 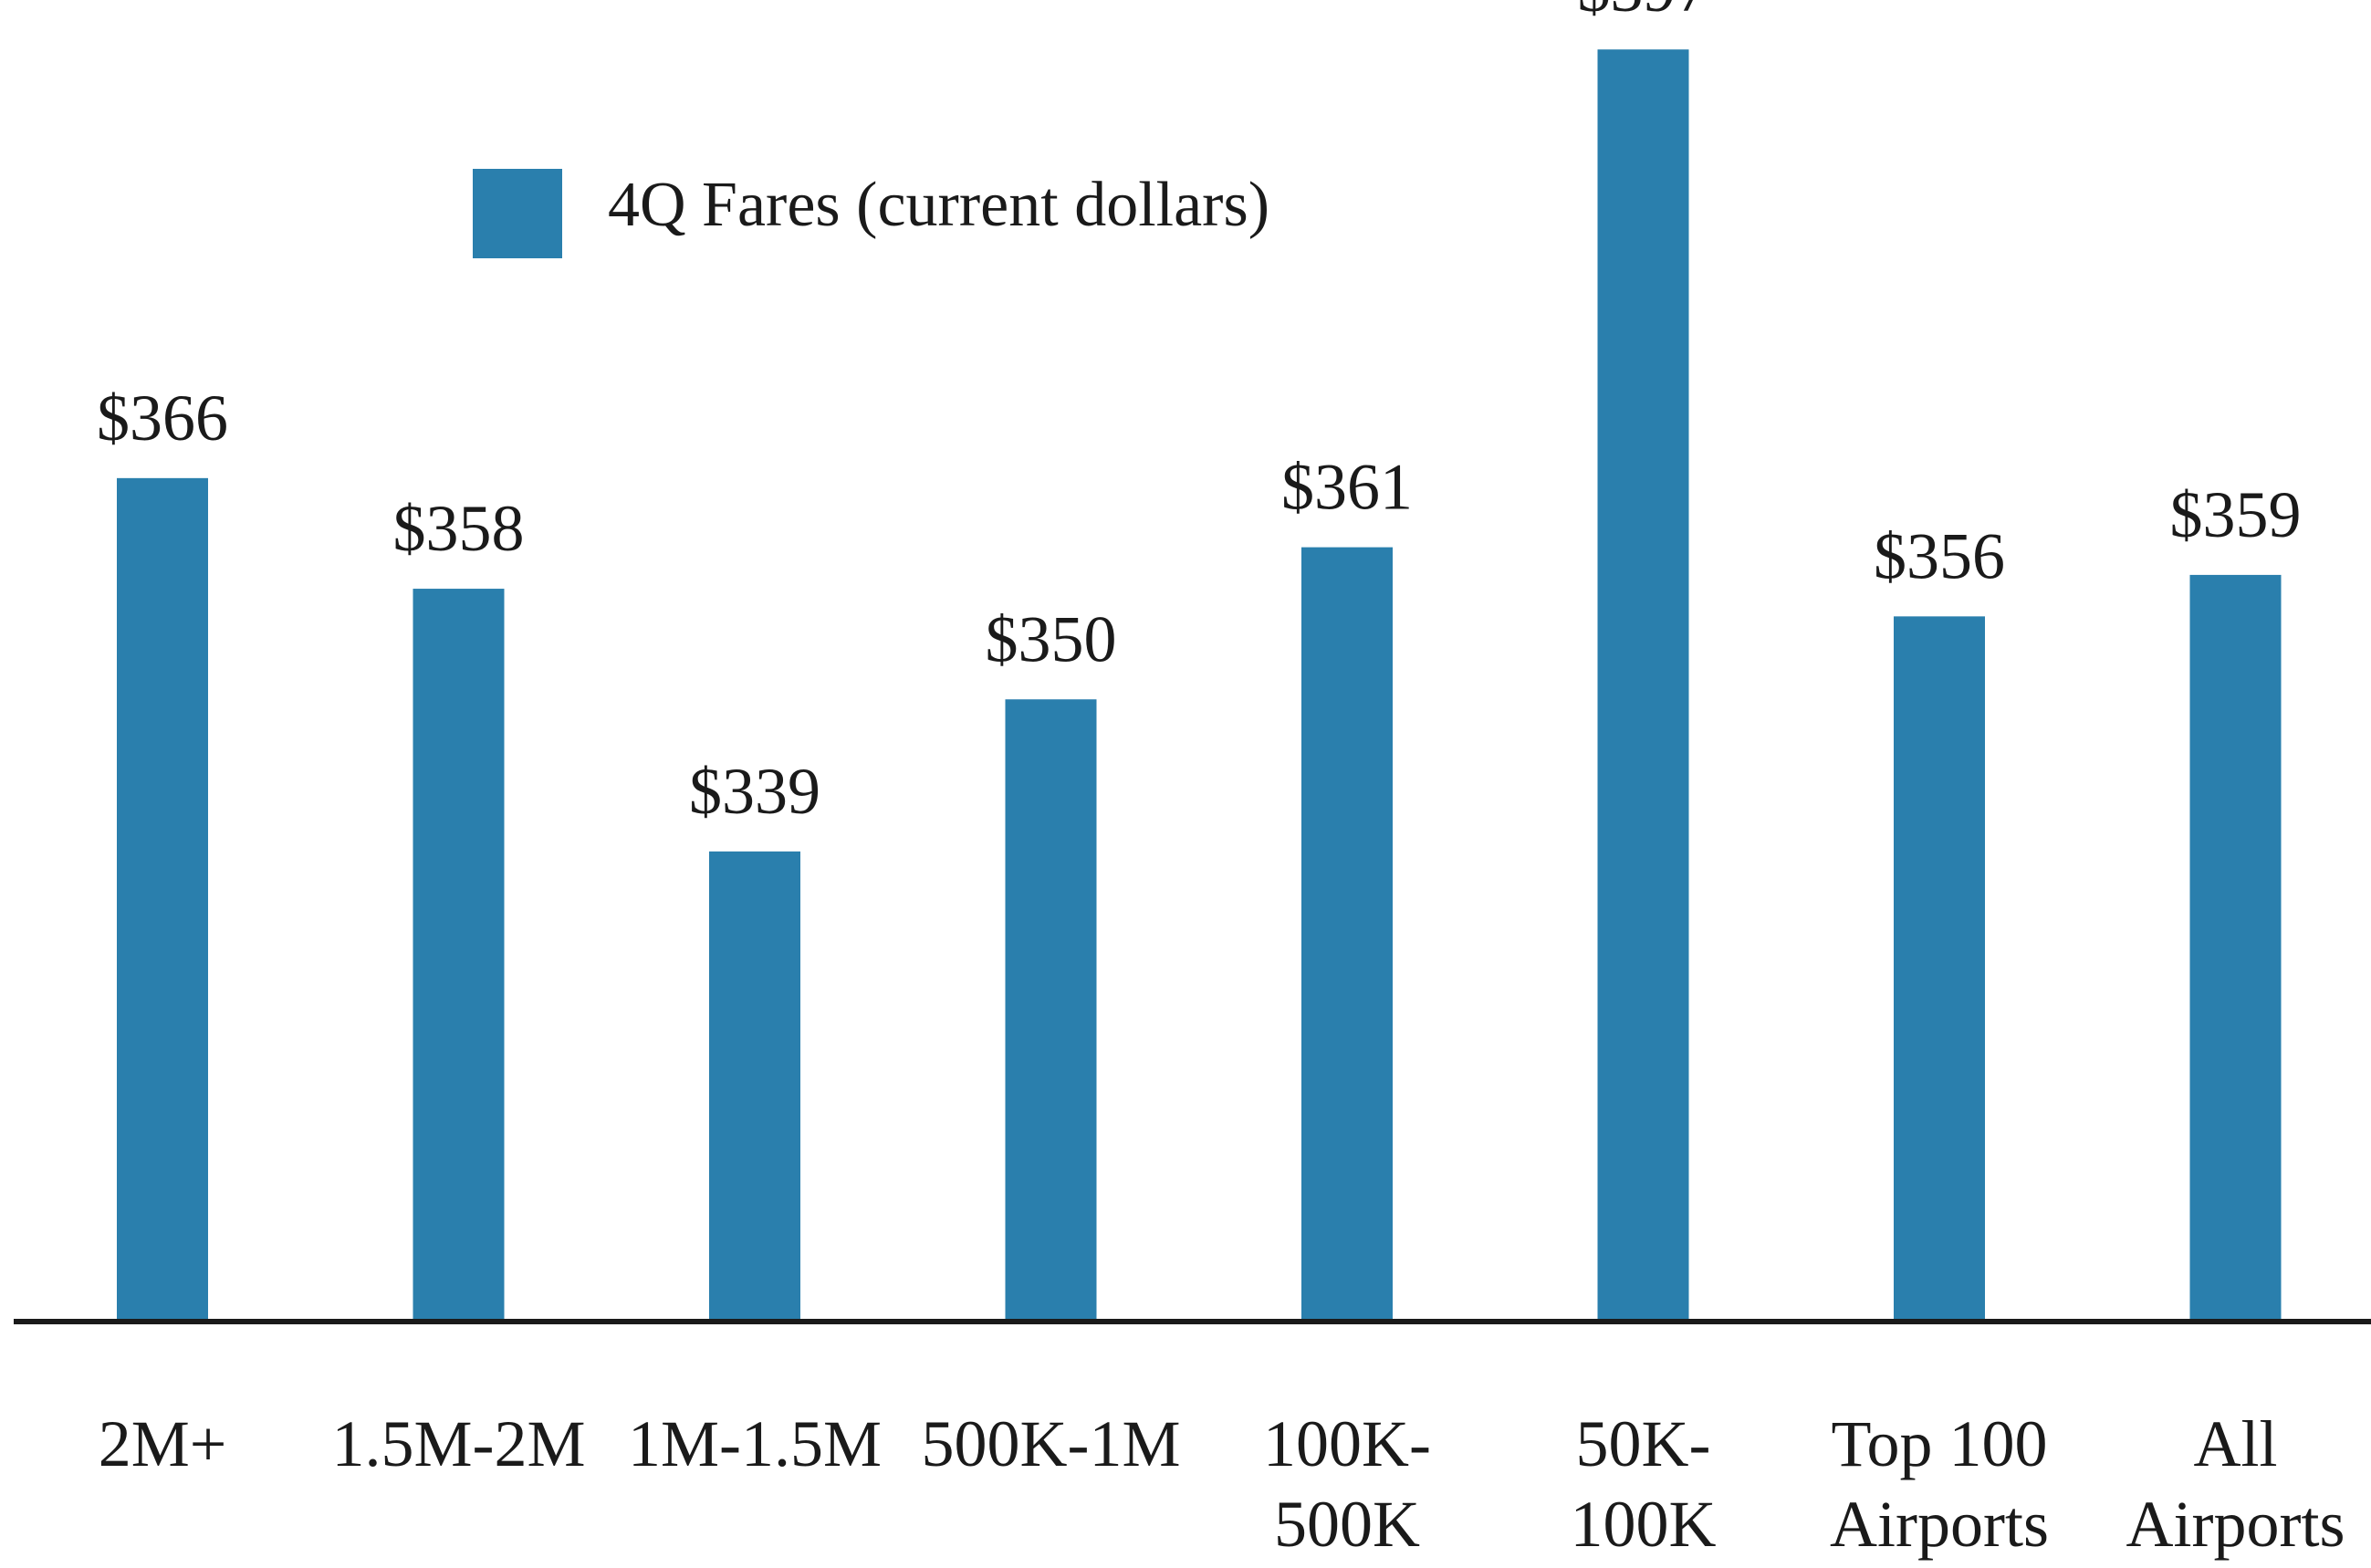 What do you see at coordinates (458, 1443) in the screenshot?
I see `x-tick-label: 1.5M-2M` at bounding box center [458, 1443].